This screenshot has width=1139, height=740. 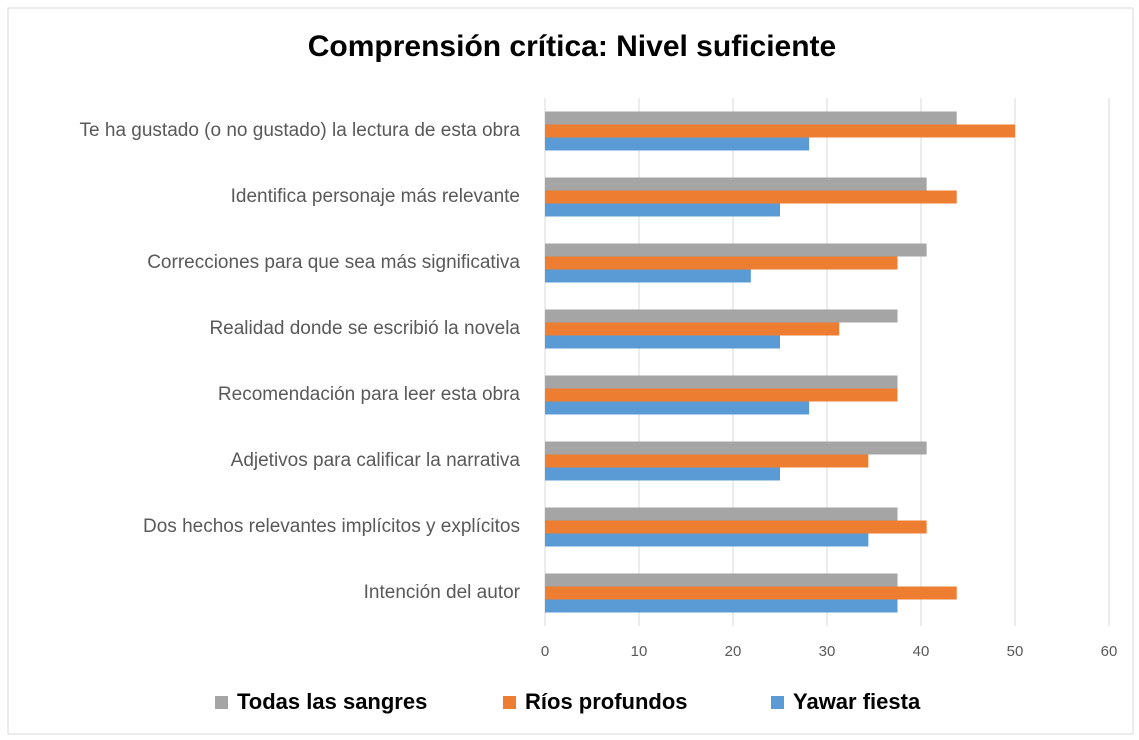 What do you see at coordinates (857, 701) in the screenshot?
I see `legend-label: Yawar fiesta` at bounding box center [857, 701].